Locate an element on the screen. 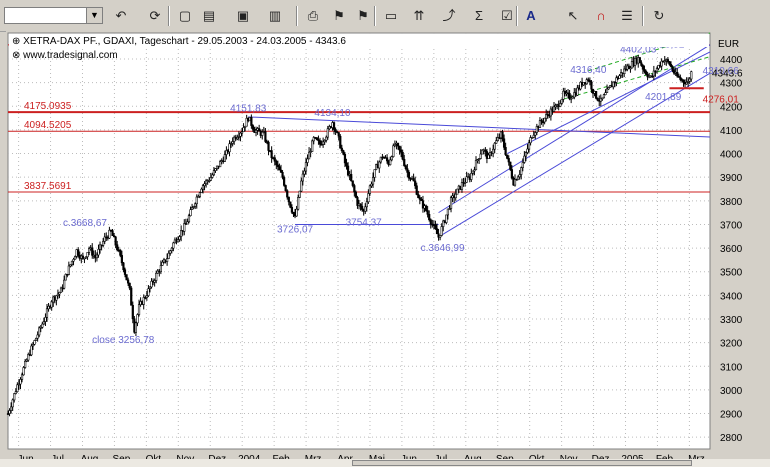  y-tick-label: 3200 is located at coordinates (731, 344).